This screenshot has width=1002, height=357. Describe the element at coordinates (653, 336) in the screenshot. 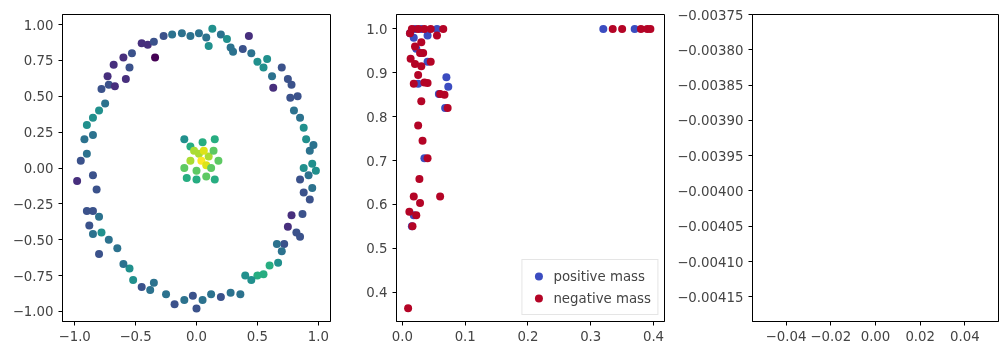

I see `x-tick-label: 0.4` at that location.